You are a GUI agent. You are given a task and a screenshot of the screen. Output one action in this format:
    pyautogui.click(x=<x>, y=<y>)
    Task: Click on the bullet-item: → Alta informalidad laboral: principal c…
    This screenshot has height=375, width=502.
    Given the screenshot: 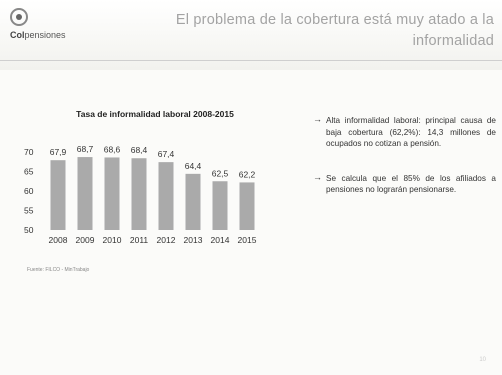 What is the action you would take?
    pyautogui.click(x=404, y=132)
    